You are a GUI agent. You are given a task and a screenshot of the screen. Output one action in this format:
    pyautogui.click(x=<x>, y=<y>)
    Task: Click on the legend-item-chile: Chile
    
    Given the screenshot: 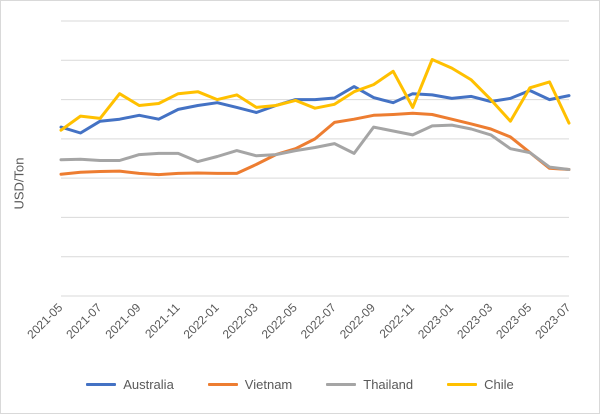 What is the action you would take?
    pyautogui.click(x=480, y=384)
    